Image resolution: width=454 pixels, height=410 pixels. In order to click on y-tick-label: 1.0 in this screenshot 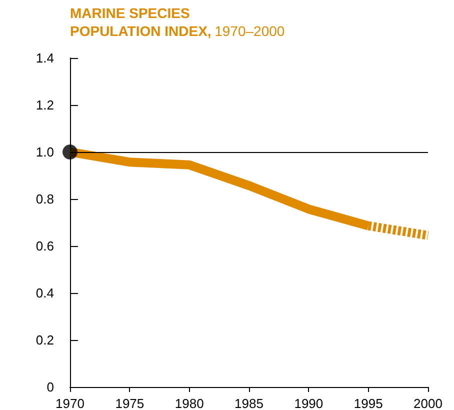, I will do `click(45, 152)`.